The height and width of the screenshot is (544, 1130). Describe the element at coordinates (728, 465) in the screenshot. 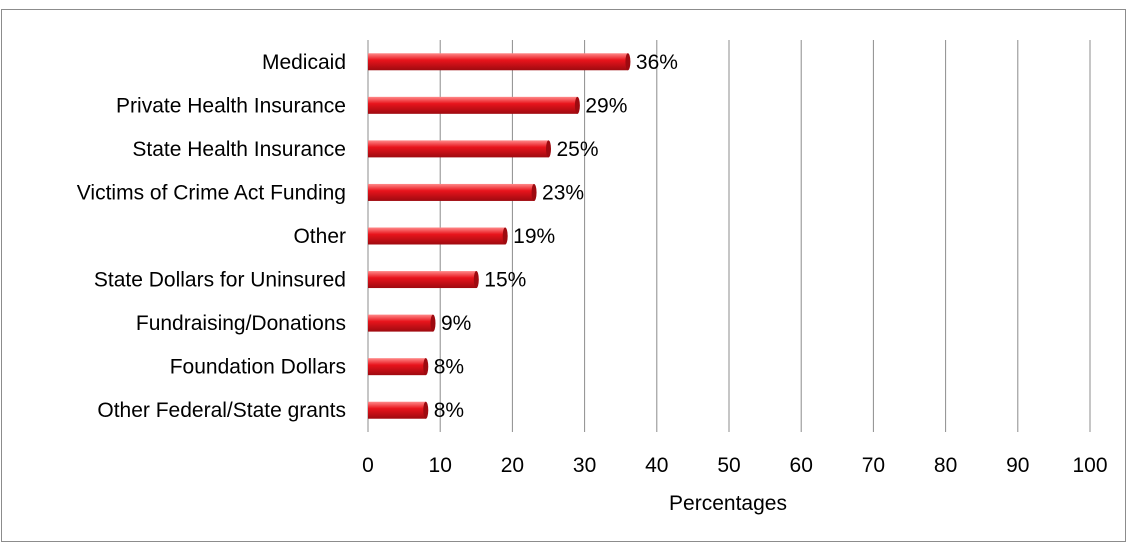

I see `x-tick-label: 50` at that location.